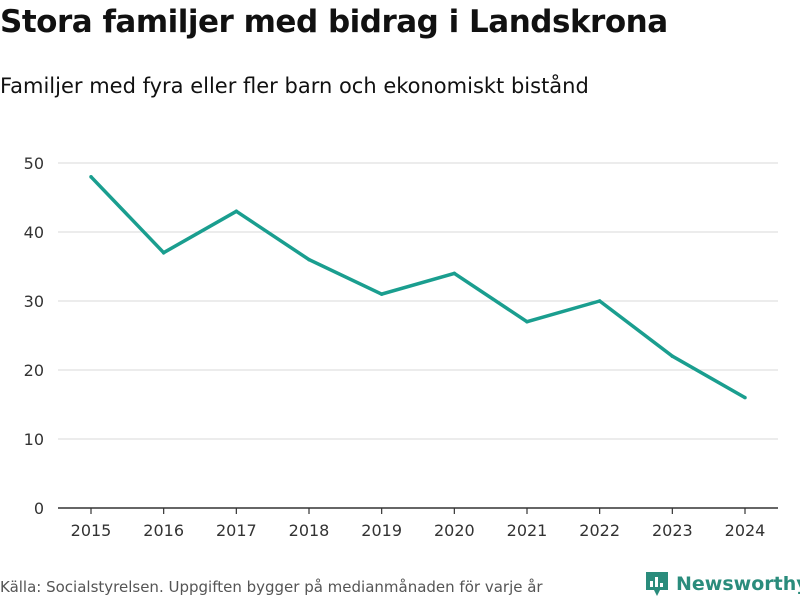  I want to click on x-axis: 2015 2016 2017 2018 2019 2020 2021 2022 2023 2024, so click(418, 523).